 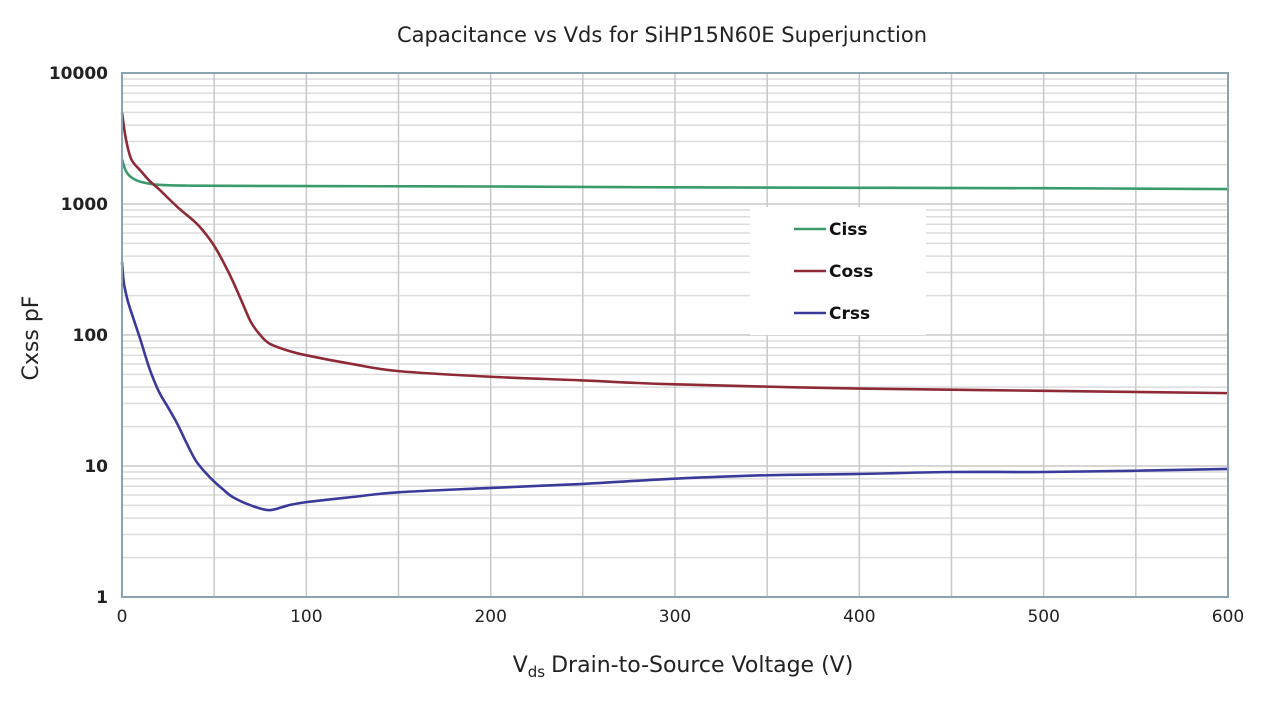 I want to click on legend-label-crss: Crss, so click(x=849, y=314).